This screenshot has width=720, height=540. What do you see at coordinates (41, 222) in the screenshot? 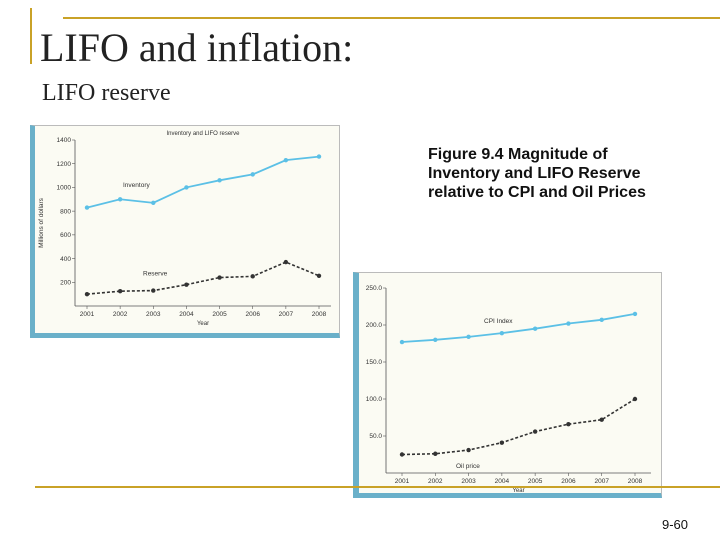
I see `y-axis-label: Millions of dollars` at bounding box center [41, 222].